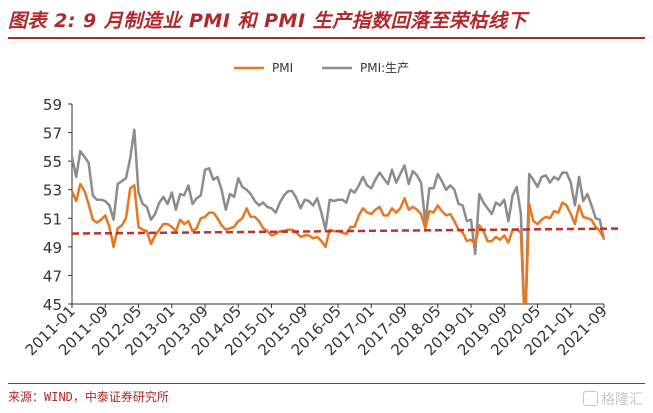  What do you see at coordinates (268, 21) in the screenshot?
I see `page-title: 图表 2: 9 月制造业 PMI 和 PMI 生产指数回落至荣枯线下` at bounding box center [268, 21].